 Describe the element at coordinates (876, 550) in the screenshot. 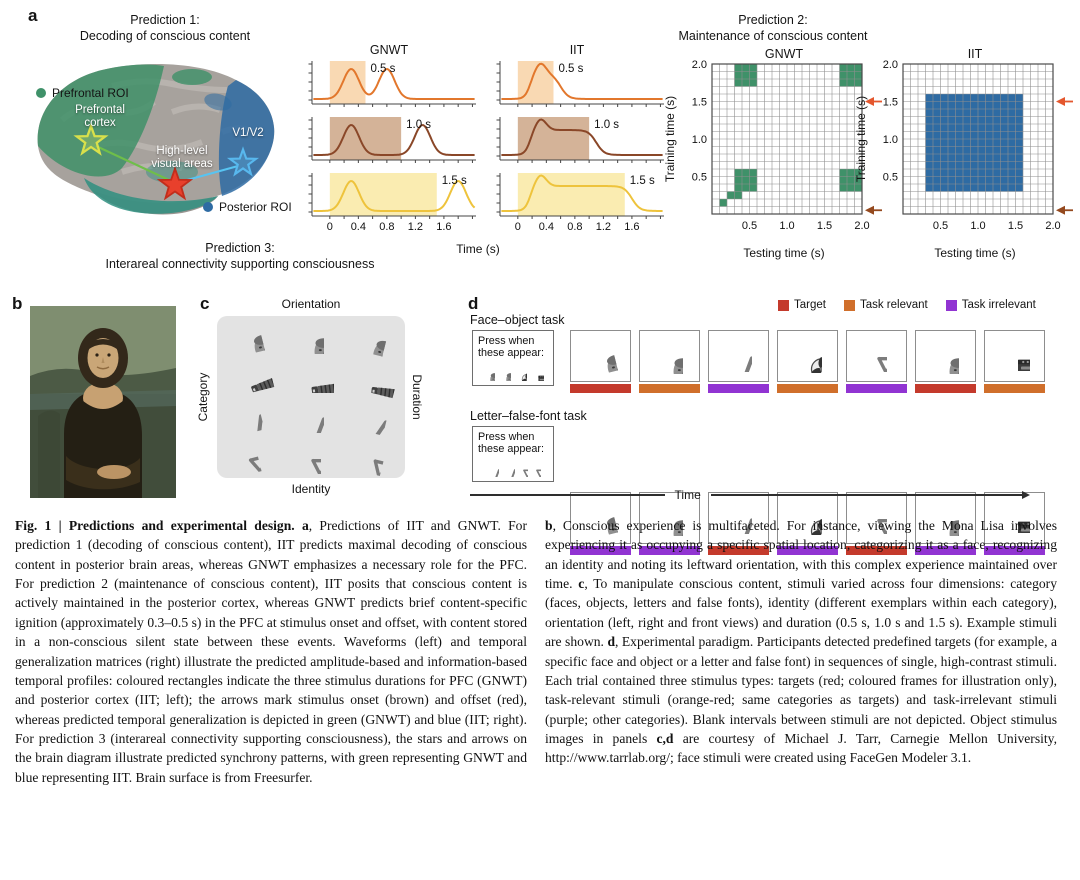

I see `stimulus-type-bar-target` at that location.